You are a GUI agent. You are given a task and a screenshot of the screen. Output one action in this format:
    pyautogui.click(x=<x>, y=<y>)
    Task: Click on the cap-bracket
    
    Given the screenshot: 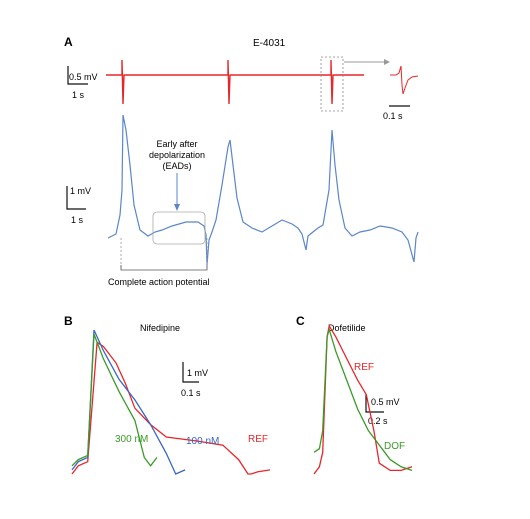 What is the action you would take?
    pyautogui.click(x=164, y=268)
    